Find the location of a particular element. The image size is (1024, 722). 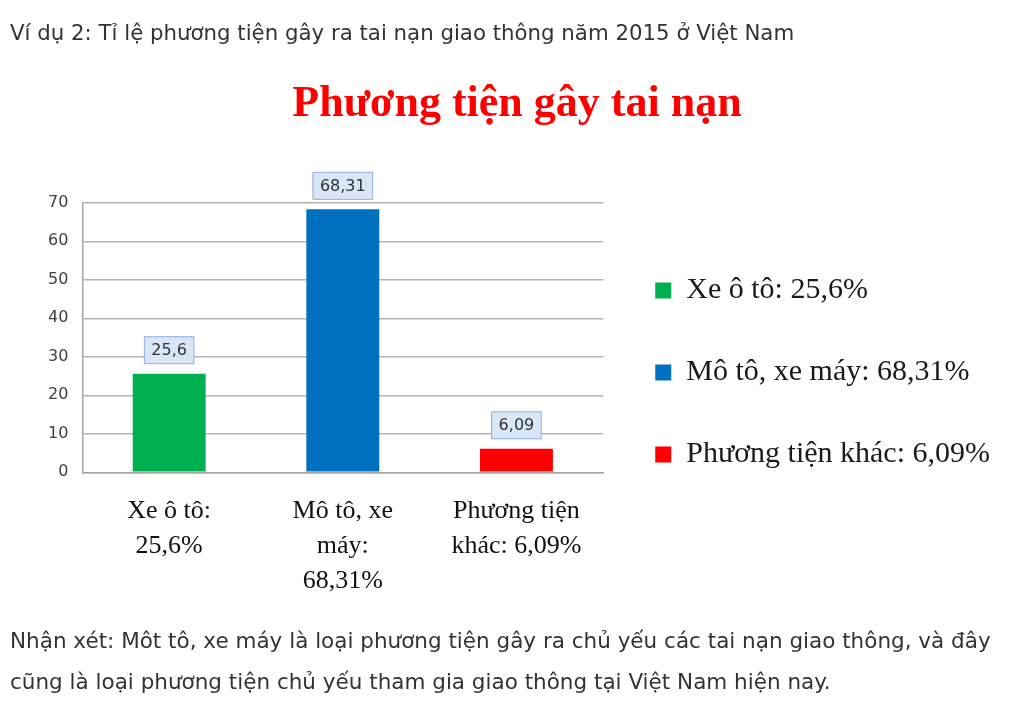

x-tick-label: Xe ô tô: 25,6% is located at coordinates (169, 527).